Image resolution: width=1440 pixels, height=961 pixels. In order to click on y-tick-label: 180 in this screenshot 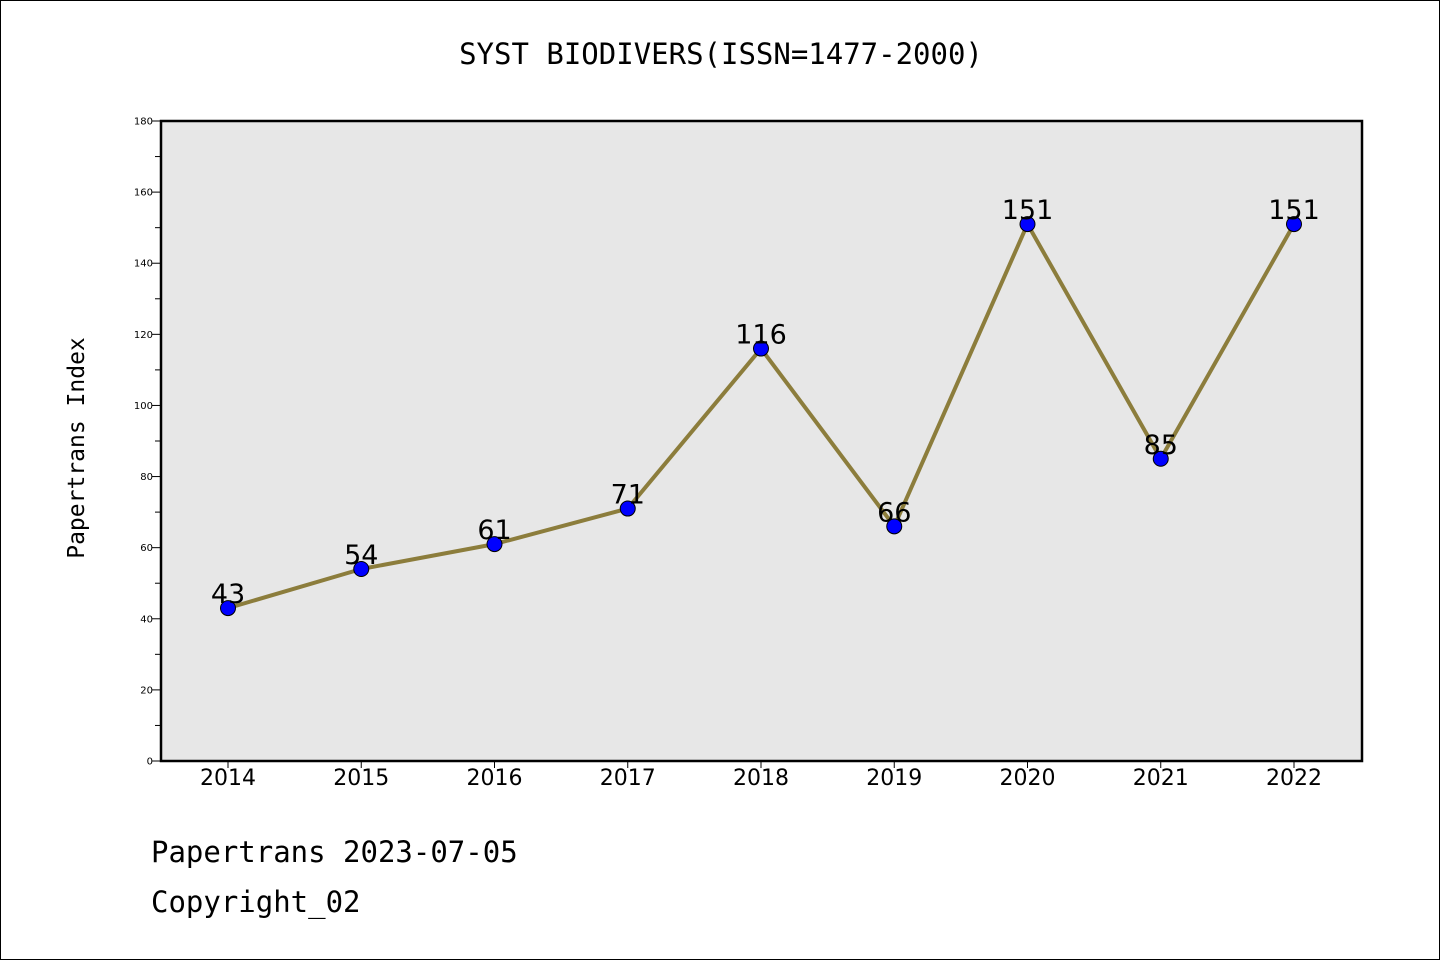, I will do `click(143, 122)`.